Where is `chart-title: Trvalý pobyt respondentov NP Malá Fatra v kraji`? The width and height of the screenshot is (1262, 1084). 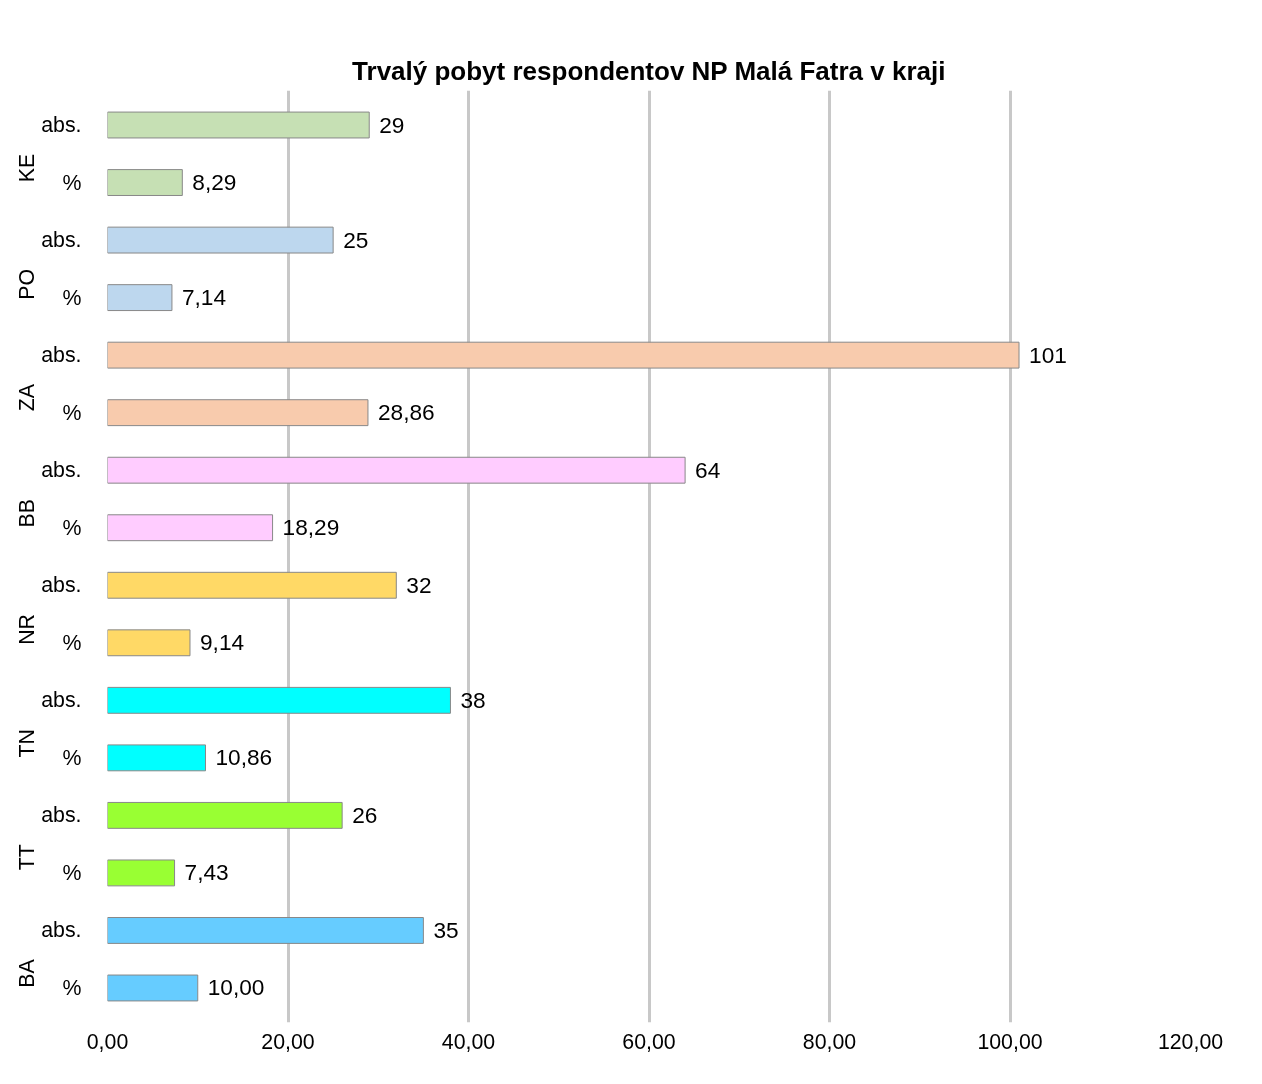
chart-title: Trvalý pobyt respondentov NP Malá Fatra v kraji is located at coordinates (649, 70).